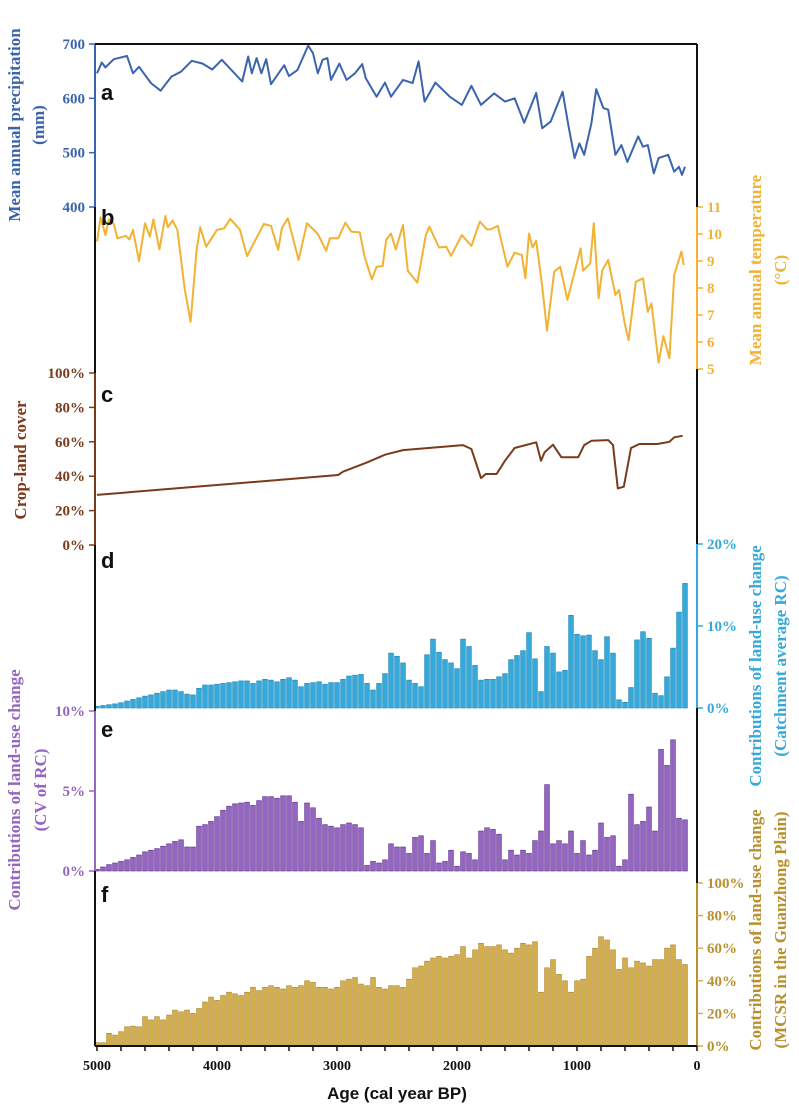 The image size is (799, 1117). Describe the element at coordinates (74, 208) in the screenshot. I see `y-tick-label-a: 400` at that location.